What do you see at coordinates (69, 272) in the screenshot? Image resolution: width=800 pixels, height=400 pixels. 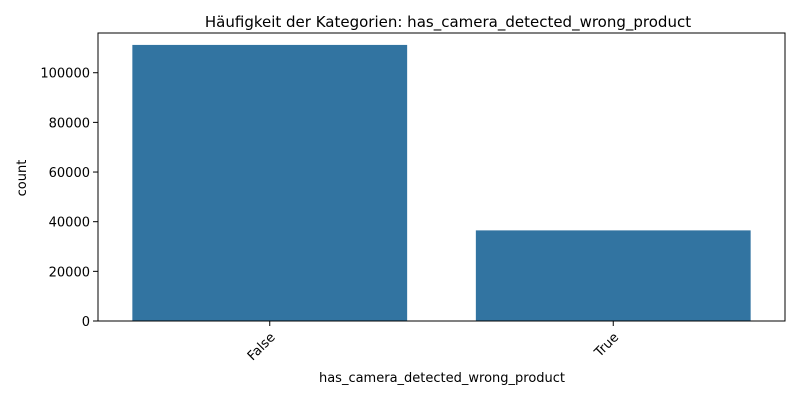 I see `y-tick-label: 20000` at bounding box center [69, 272].